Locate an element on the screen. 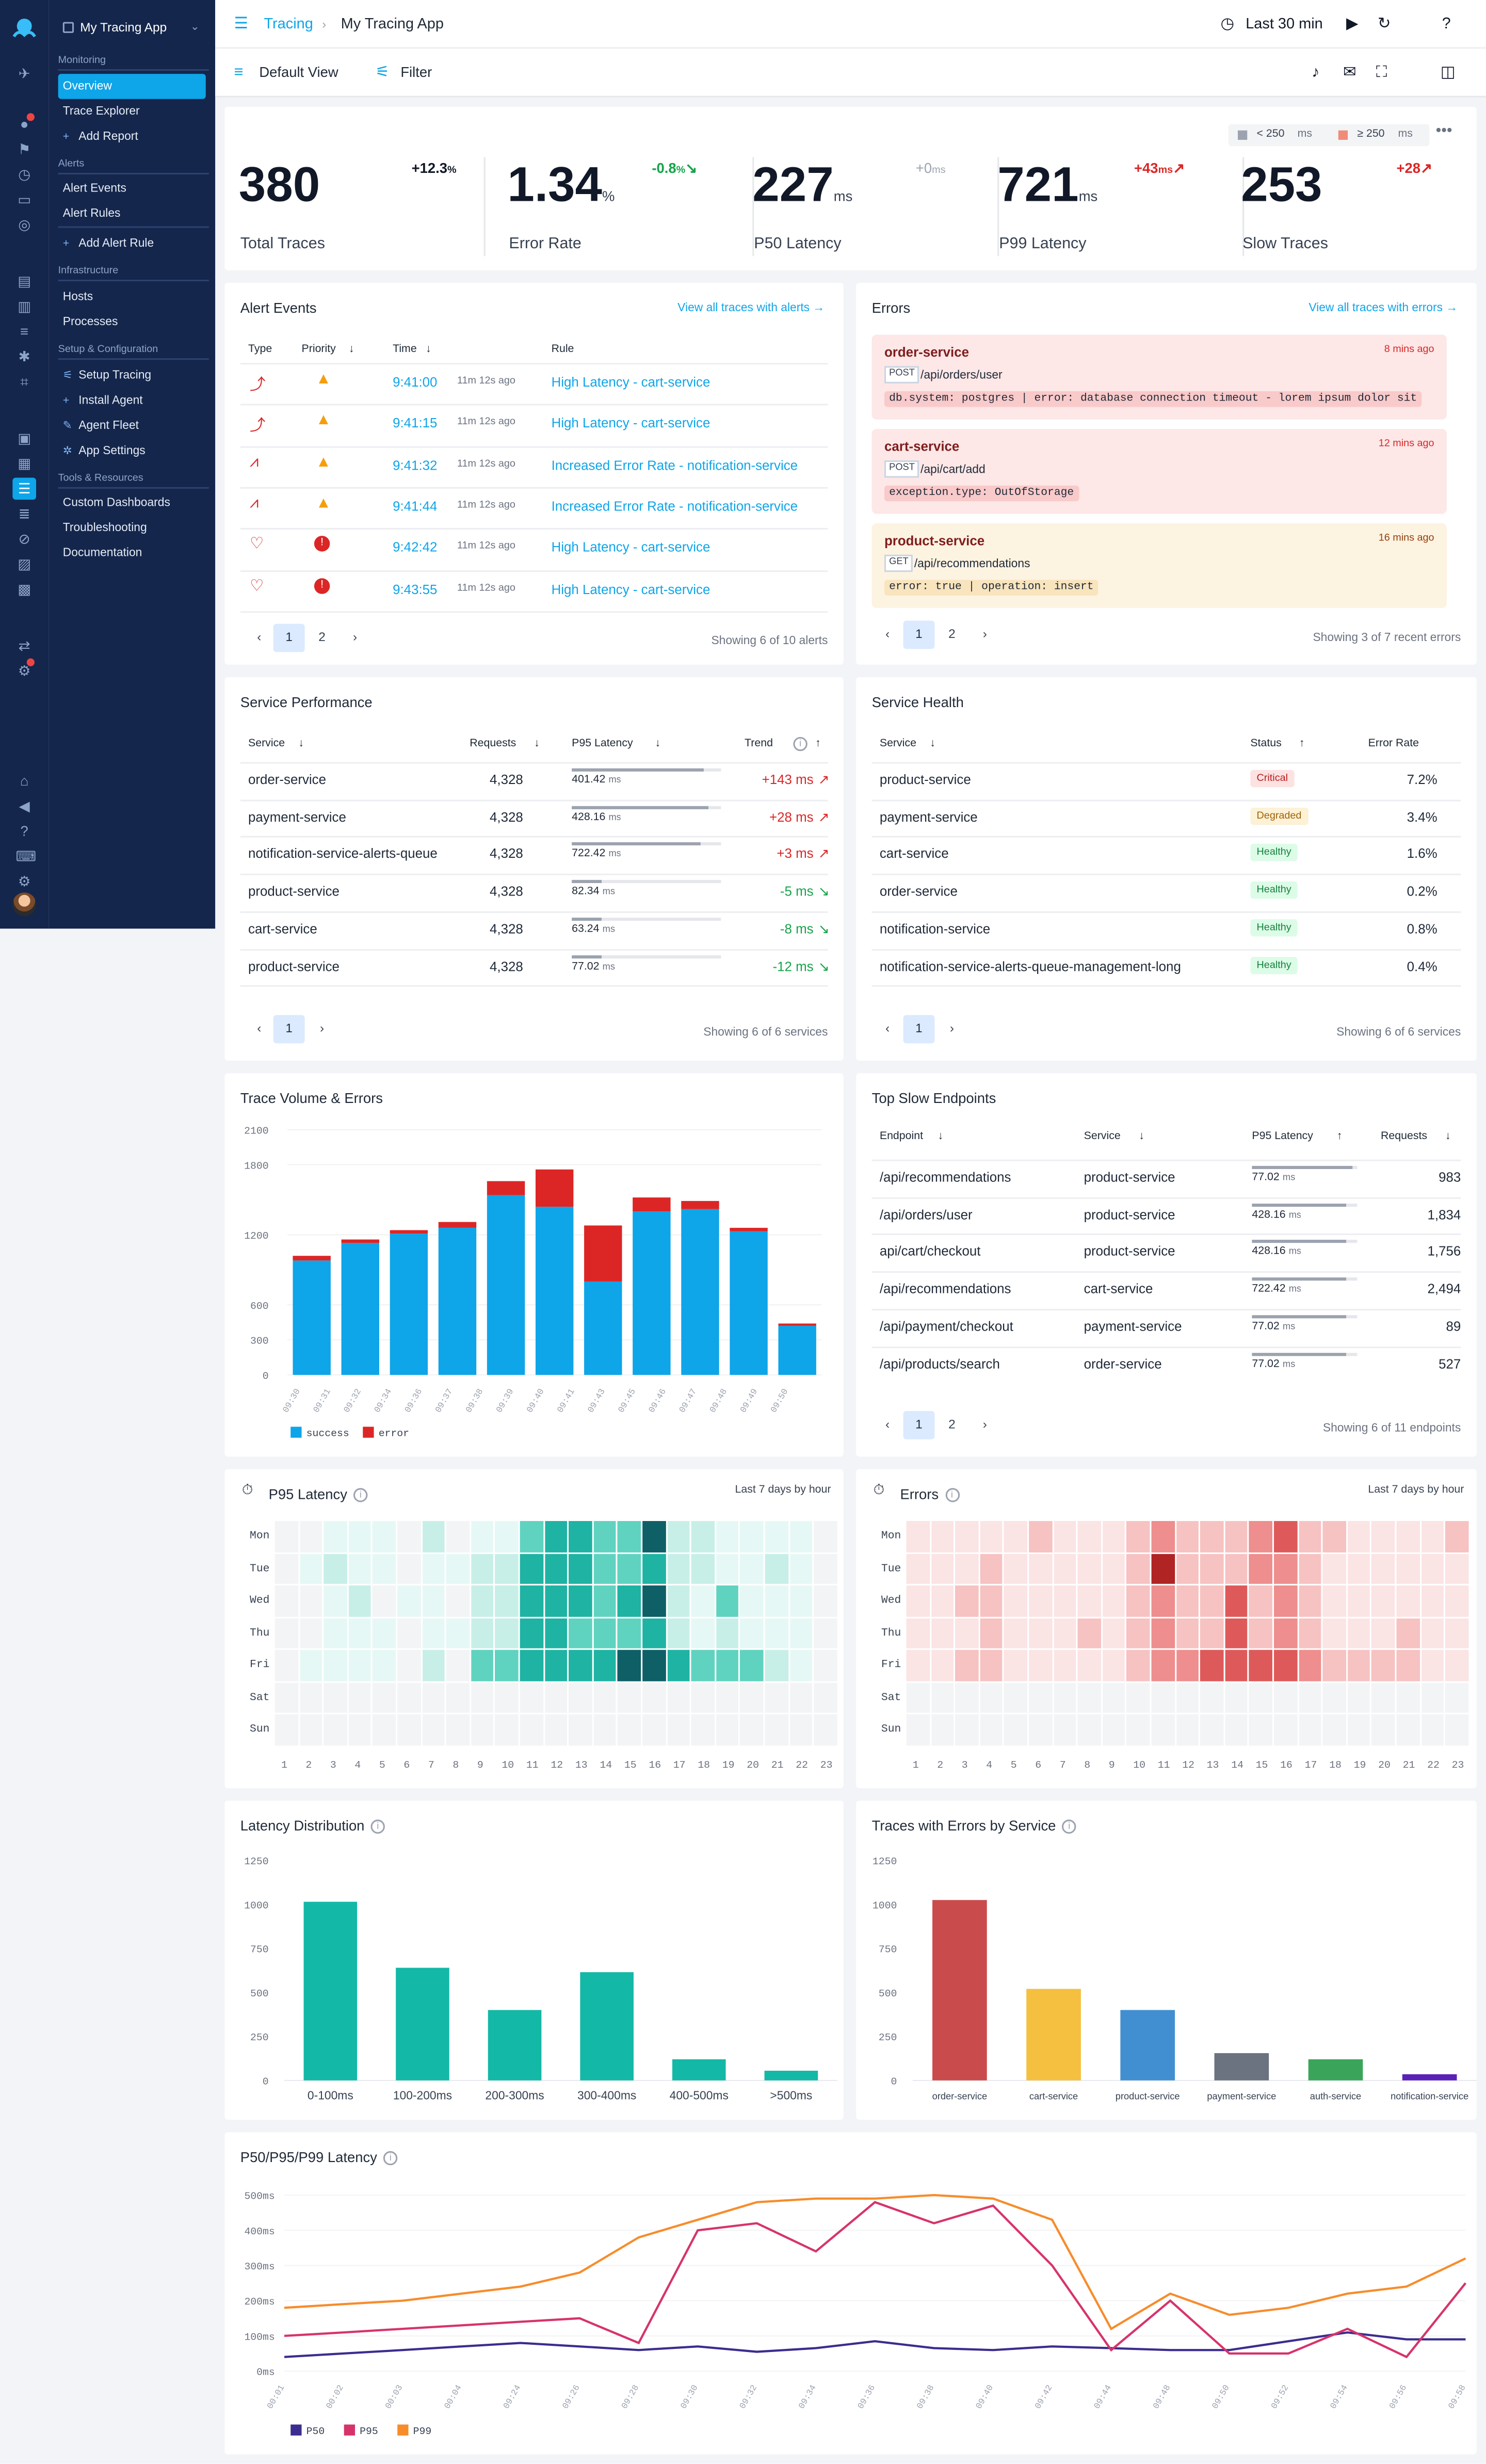  endpoint-path: /api/orders/user is located at coordinates (926, 1214).